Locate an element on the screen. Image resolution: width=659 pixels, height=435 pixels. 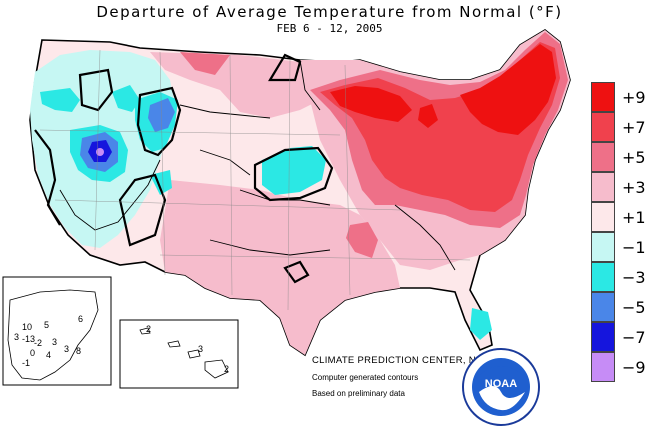
legend-item: +3 is located at coordinates (623, 187).